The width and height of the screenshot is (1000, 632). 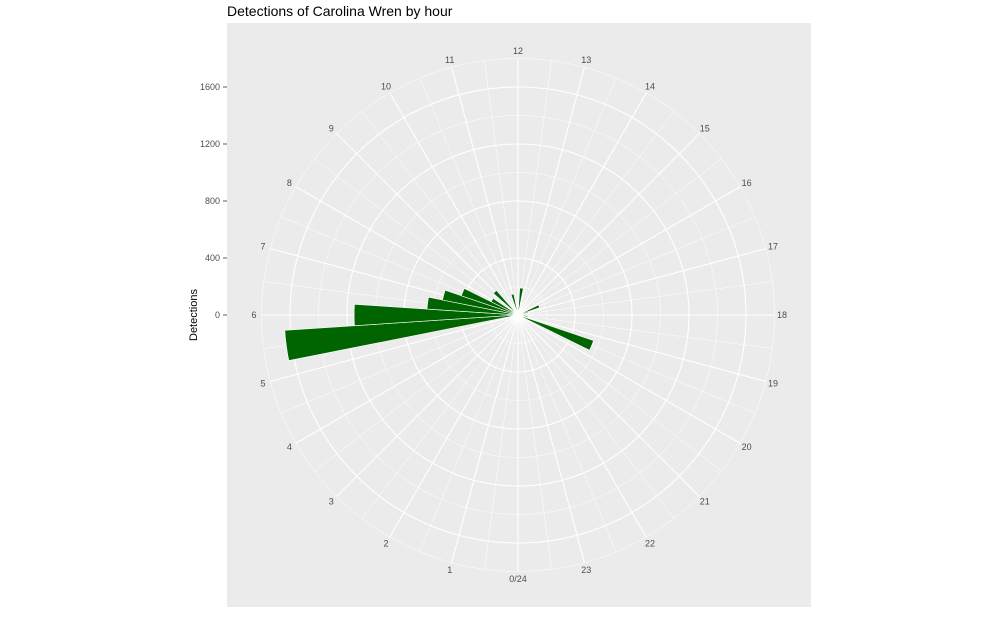 I want to click on hour-label: 8, so click(x=289, y=183).